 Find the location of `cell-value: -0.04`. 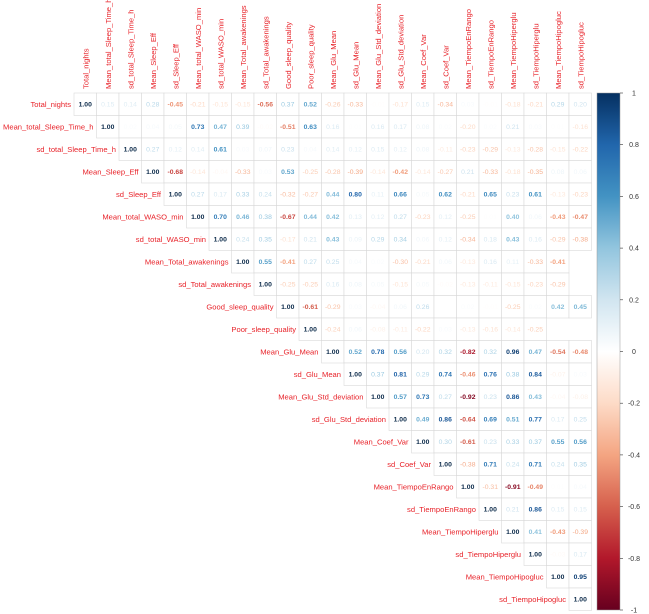

cell-value: -0.04 is located at coordinates (378, 307).